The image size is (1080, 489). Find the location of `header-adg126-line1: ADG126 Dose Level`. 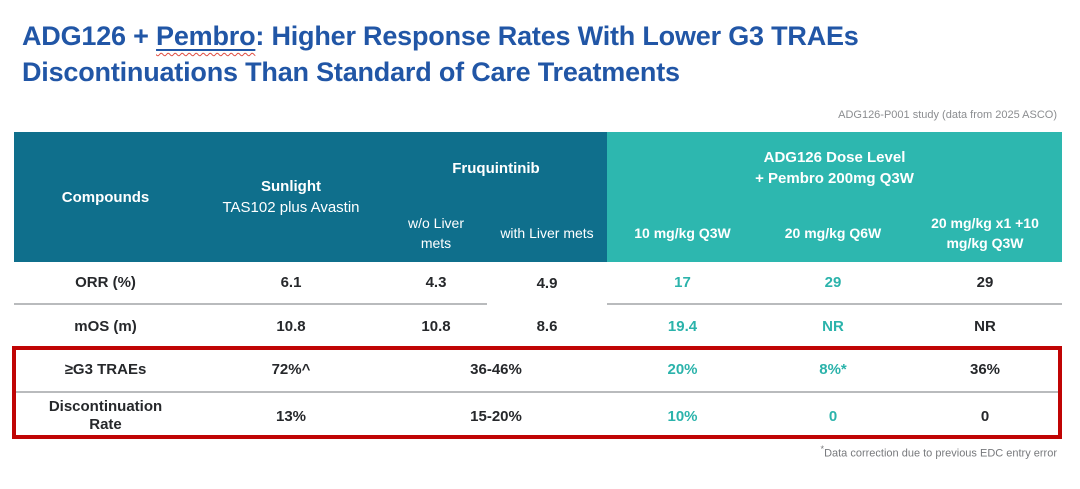

header-adg126-line1: ADG126 Dose Level is located at coordinates (834, 157).